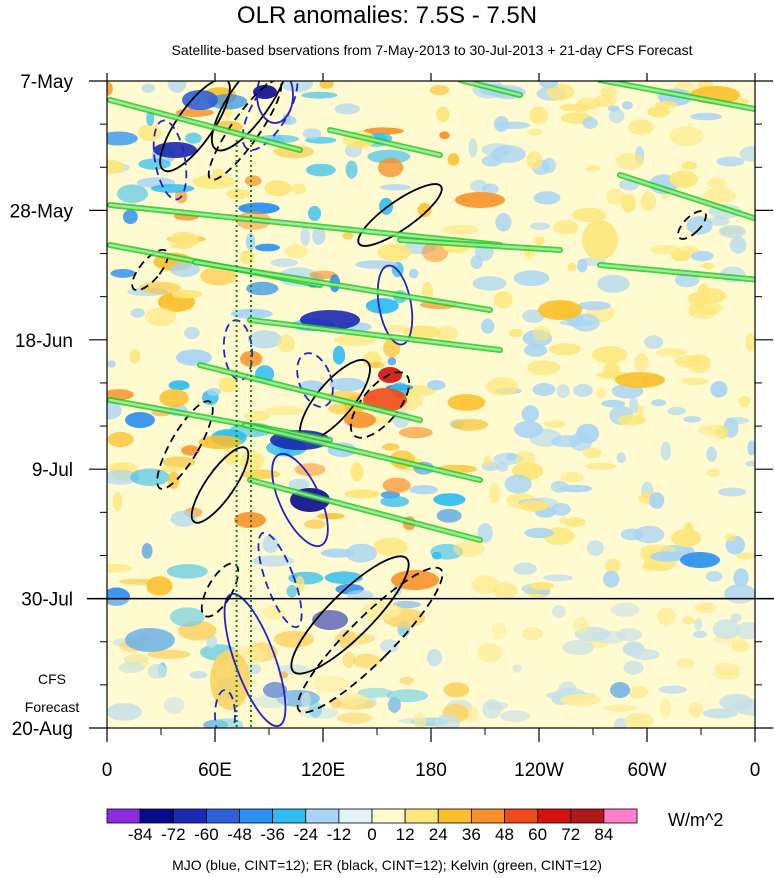 This screenshot has height=878, width=774. Describe the element at coordinates (215, 770) in the screenshot. I see `x-tick-label: 60E` at that location.